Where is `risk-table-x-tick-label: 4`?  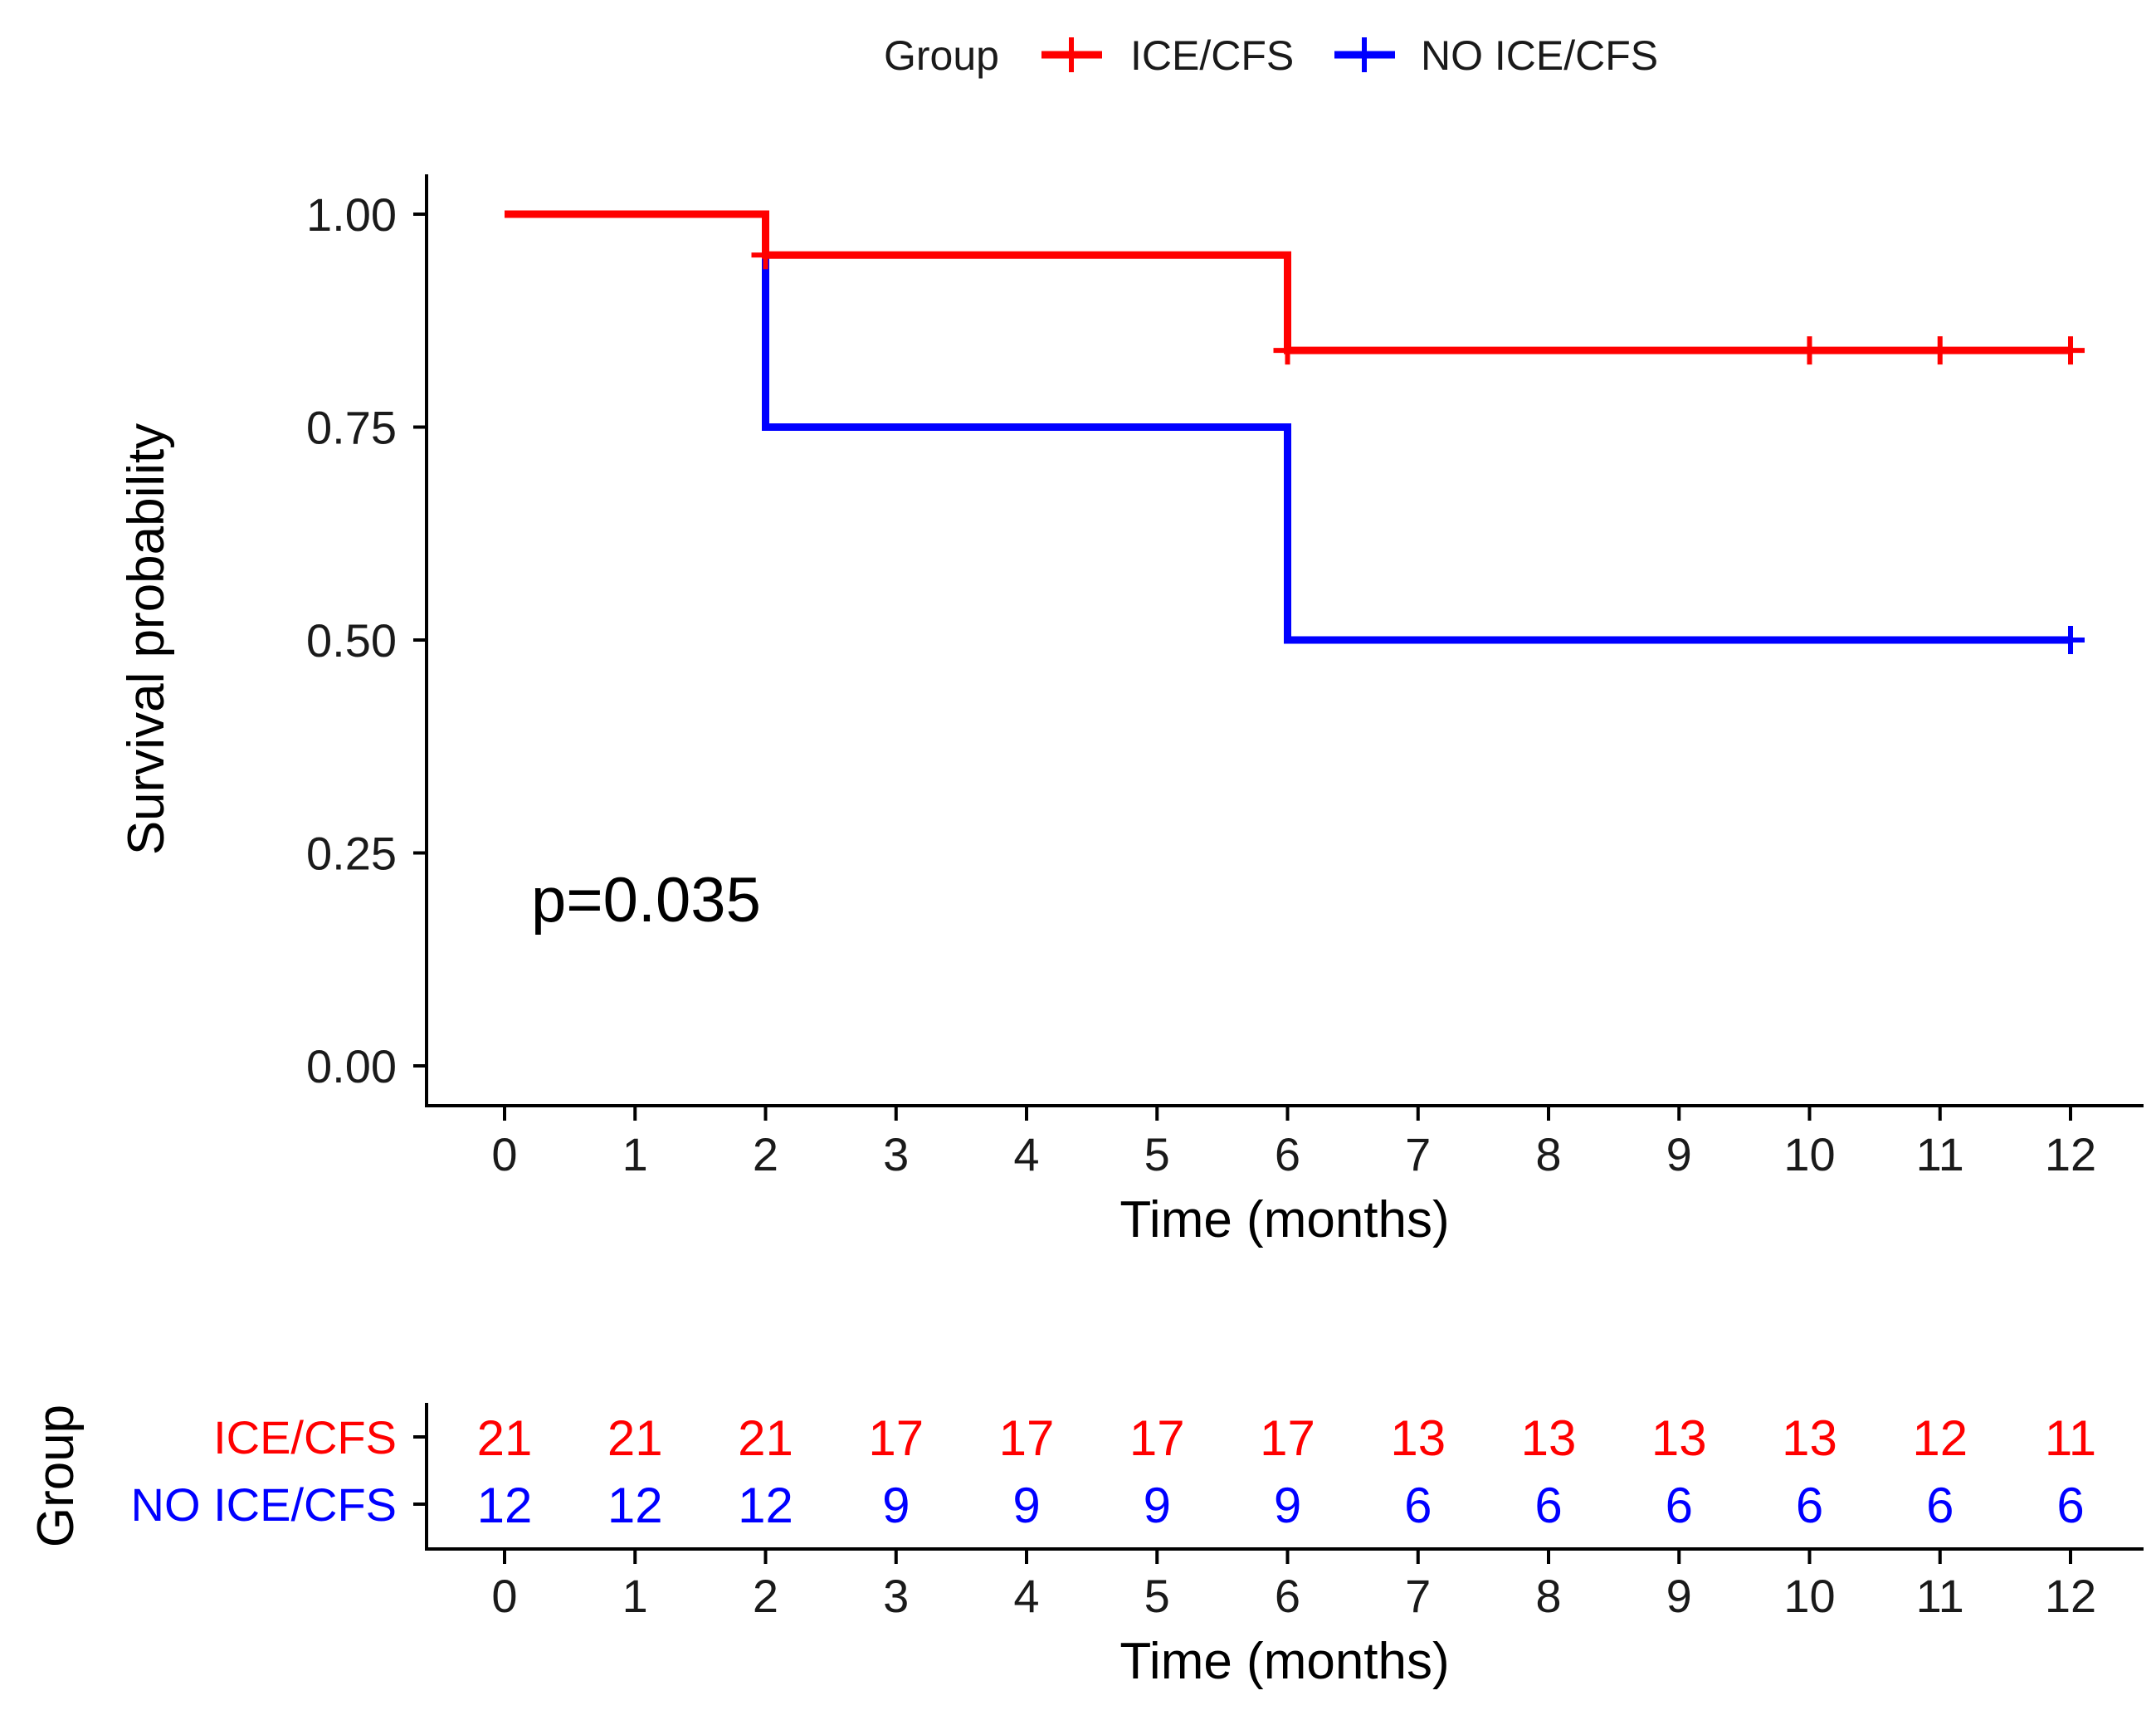
risk-table-x-tick-label: 4 is located at coordinates (1026, 1596).